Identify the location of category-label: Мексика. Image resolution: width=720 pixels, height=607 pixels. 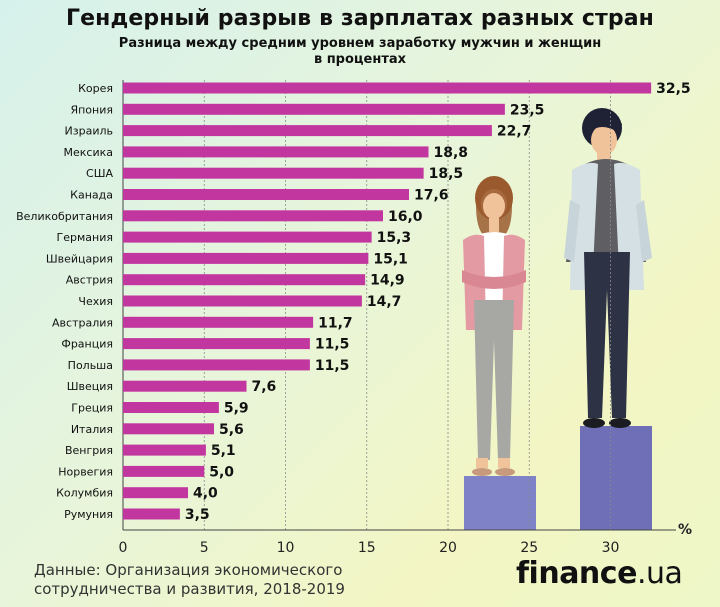
(88, 152).